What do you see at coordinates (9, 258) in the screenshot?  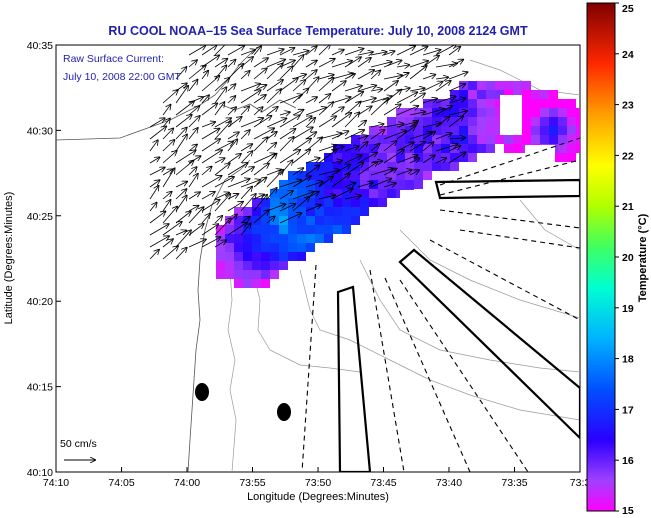 I see `y-axis-label: Latitude (Degrees:Minutes)` at bounding box center [9, 258].